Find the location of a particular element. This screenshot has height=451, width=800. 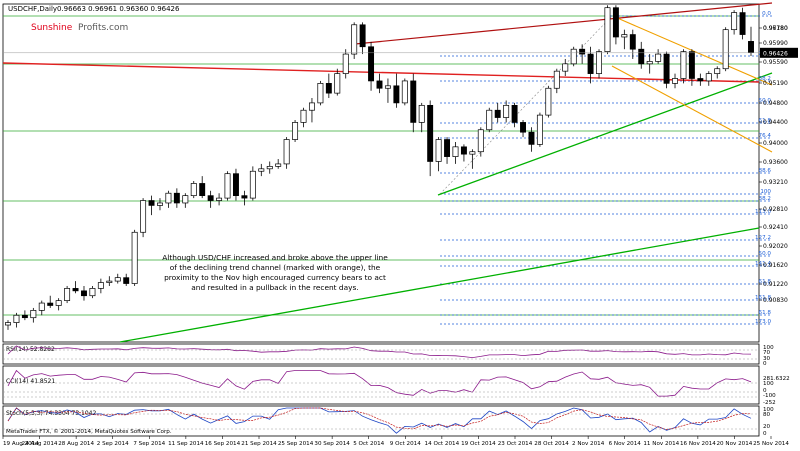

fib-anchor-line is located at coordinates (526, 105).